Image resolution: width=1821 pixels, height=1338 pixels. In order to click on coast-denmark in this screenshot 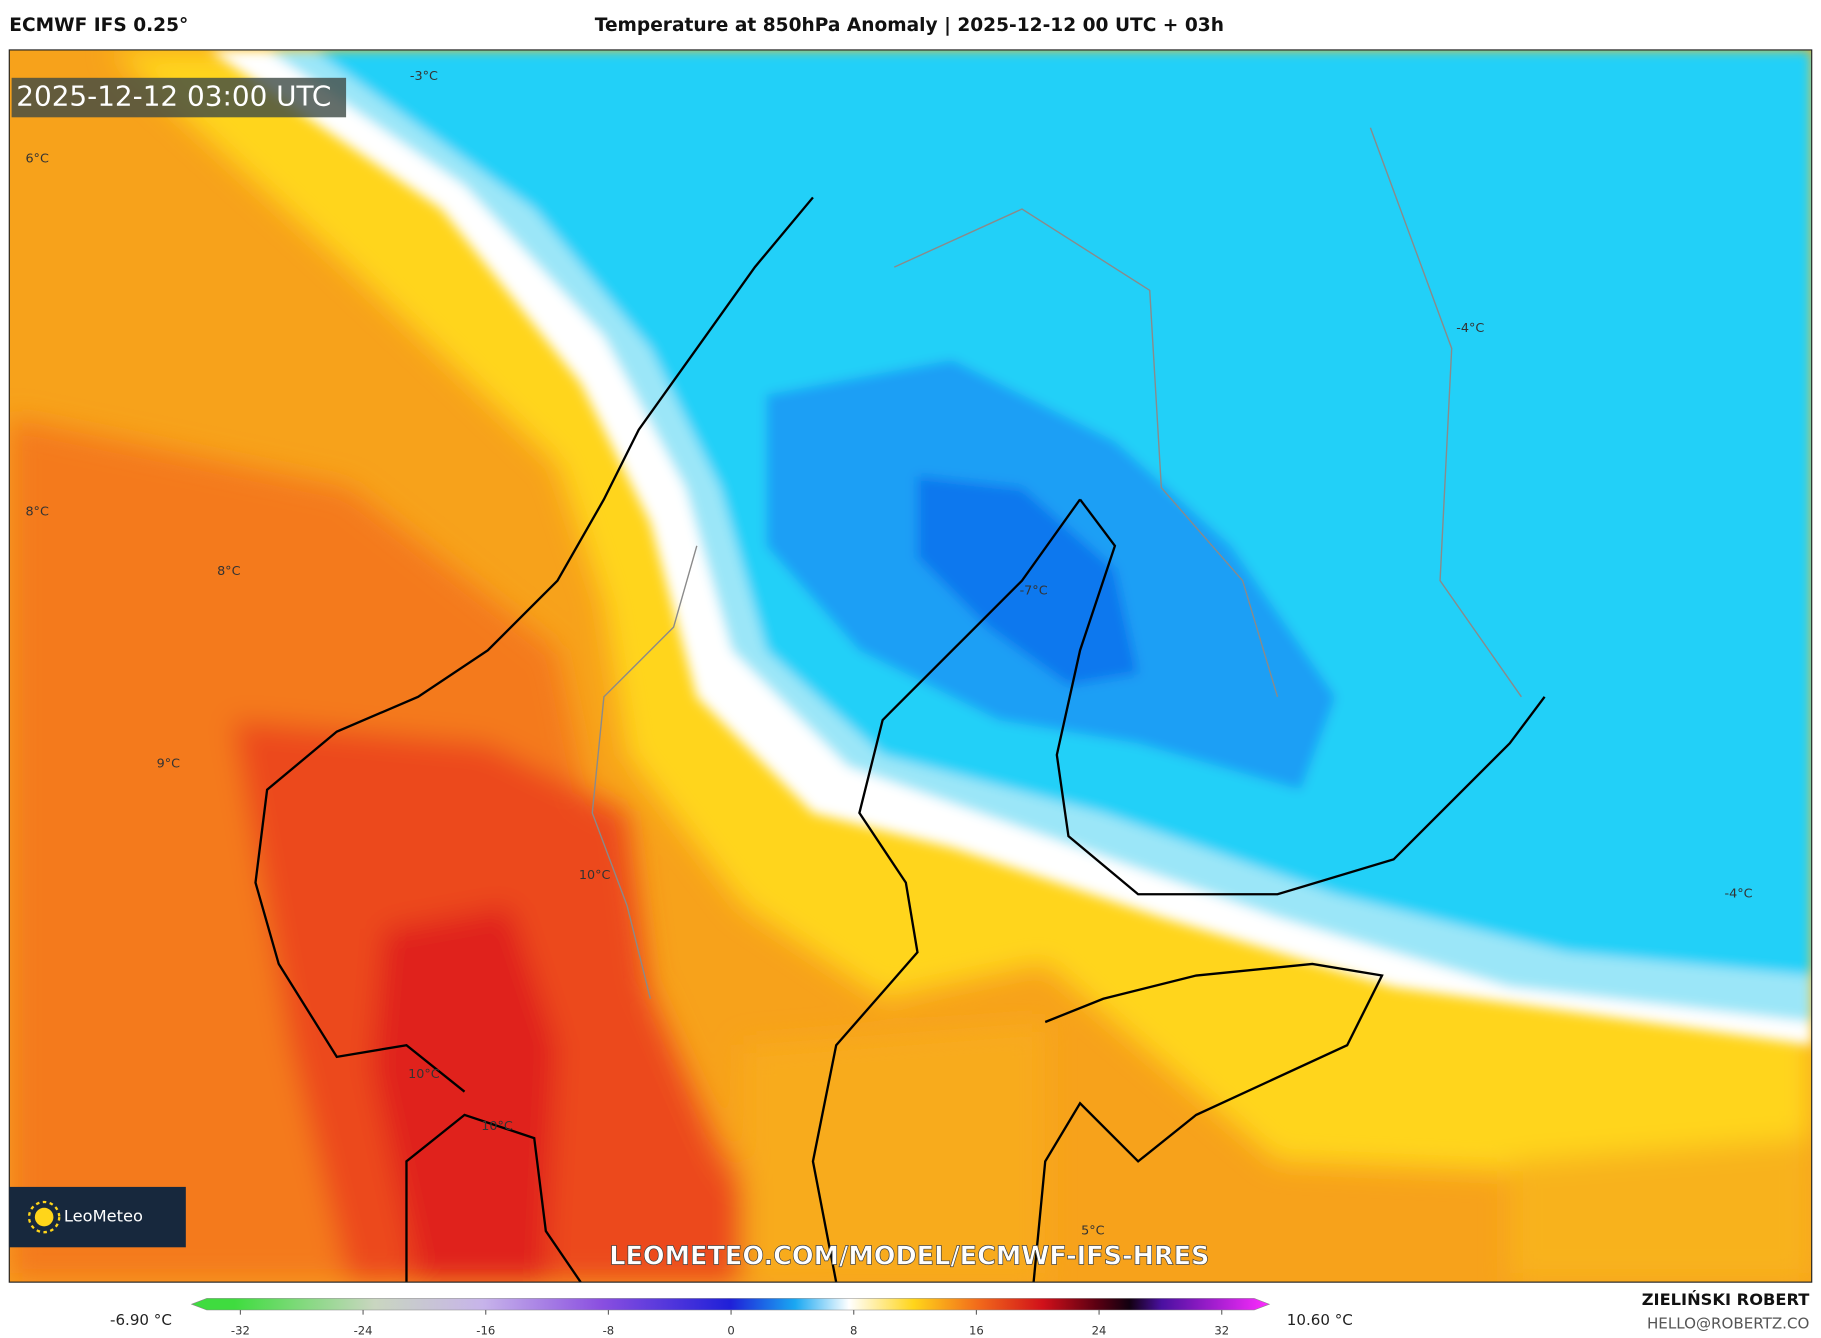, I will do `click(493, 1198)`.